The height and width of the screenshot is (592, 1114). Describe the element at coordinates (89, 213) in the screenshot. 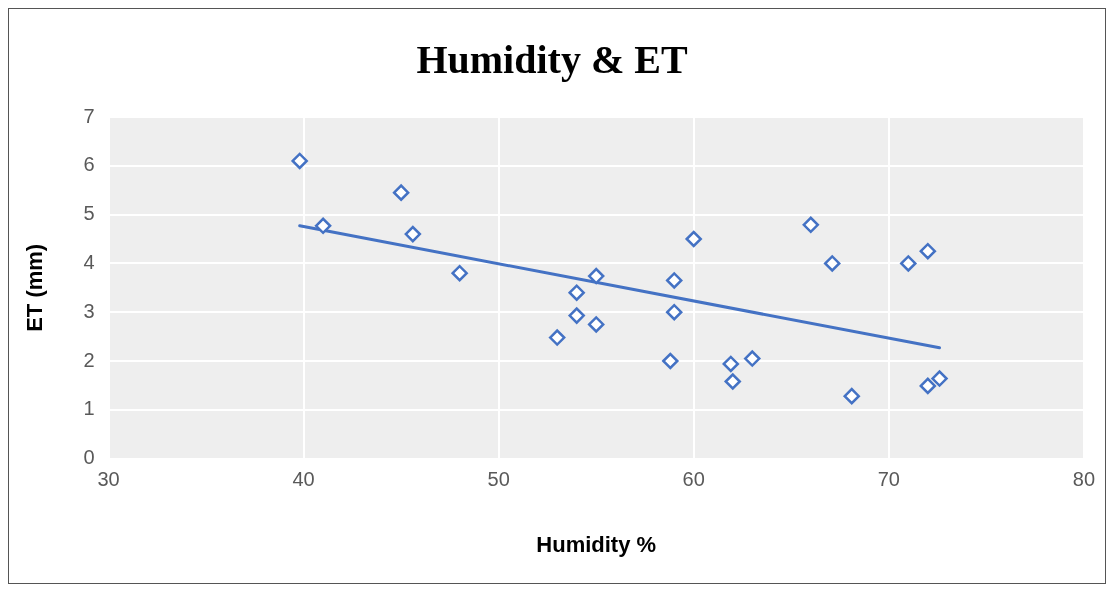

I see `y-tick-label: 5` at that location.